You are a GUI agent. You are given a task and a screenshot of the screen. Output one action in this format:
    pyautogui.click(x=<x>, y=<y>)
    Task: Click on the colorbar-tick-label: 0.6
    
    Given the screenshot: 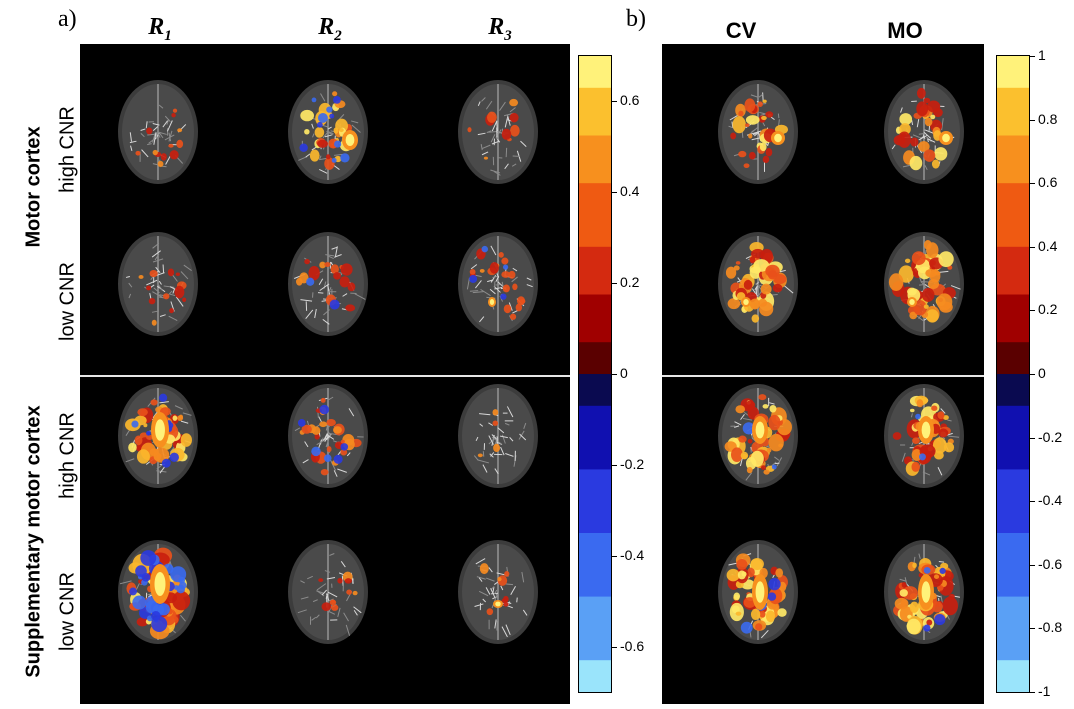 What is the action you would take?
    pyautogui.click(x=629, y=100)
    